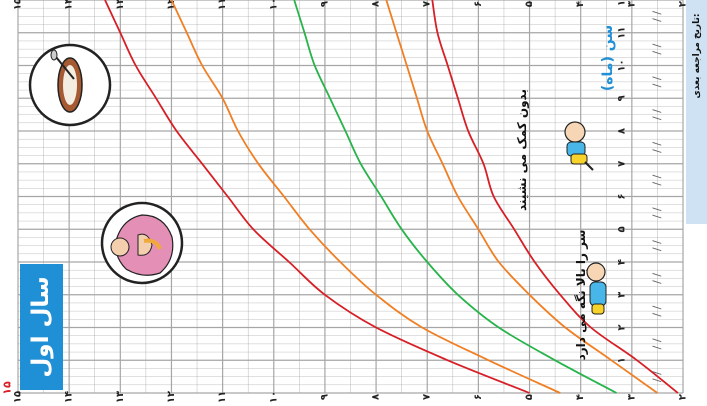 The image size is (707, 406). I want to click on age-tick-label: ۱۲, so click(622, 3).